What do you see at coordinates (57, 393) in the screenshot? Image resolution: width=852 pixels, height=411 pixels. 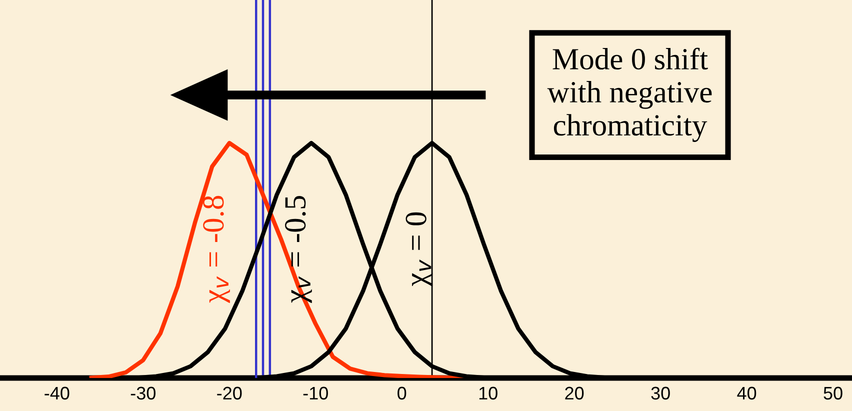 I see `x-tick-label: -40` at bounding box center [57, 393].